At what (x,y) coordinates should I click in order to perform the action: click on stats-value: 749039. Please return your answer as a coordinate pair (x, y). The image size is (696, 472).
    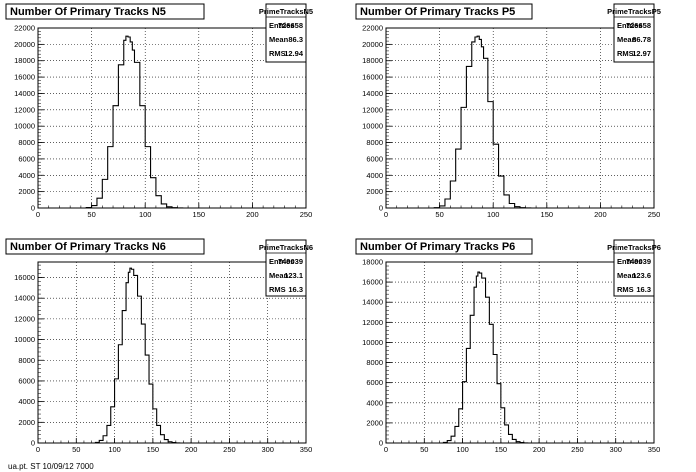
    Looking at the image, I should click on (290, 261).